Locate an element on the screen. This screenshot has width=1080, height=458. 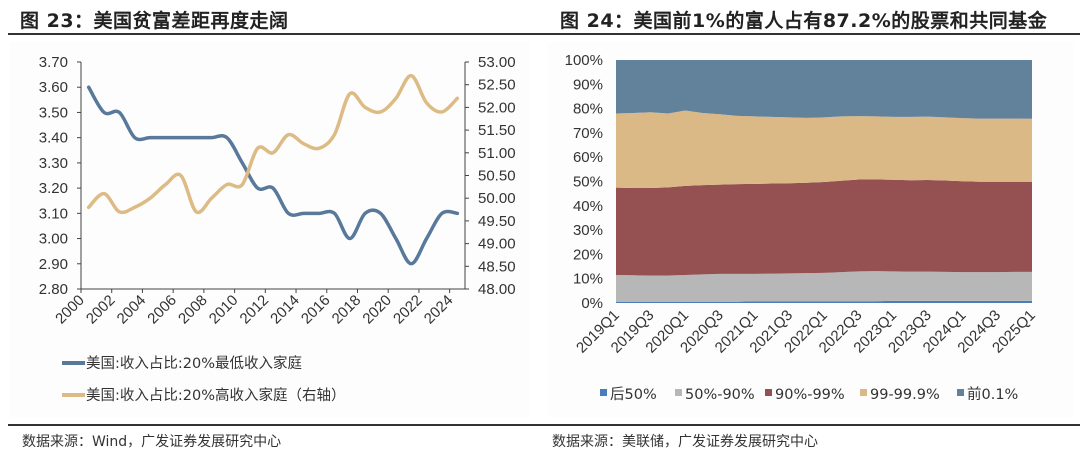
right-y-tick-label: 50.00 is located at coordinates (497, 198).